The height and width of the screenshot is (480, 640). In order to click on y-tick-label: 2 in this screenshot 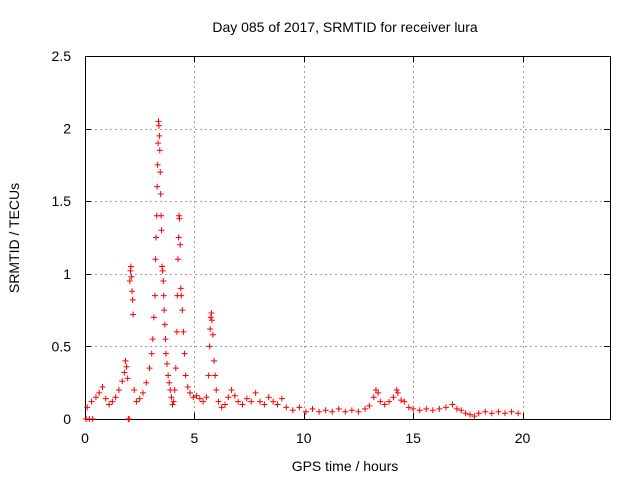, I will do `click(67, 129)`.